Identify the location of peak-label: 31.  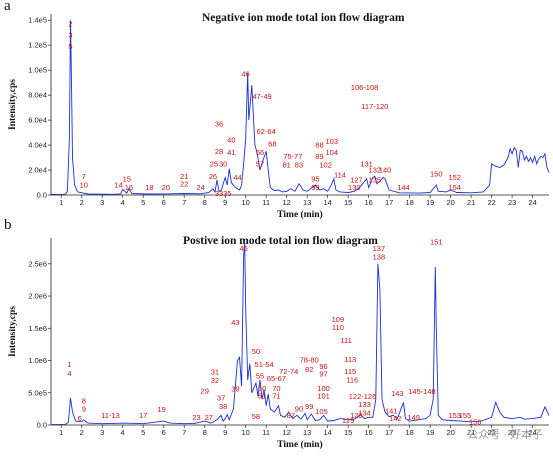
(215, 372).